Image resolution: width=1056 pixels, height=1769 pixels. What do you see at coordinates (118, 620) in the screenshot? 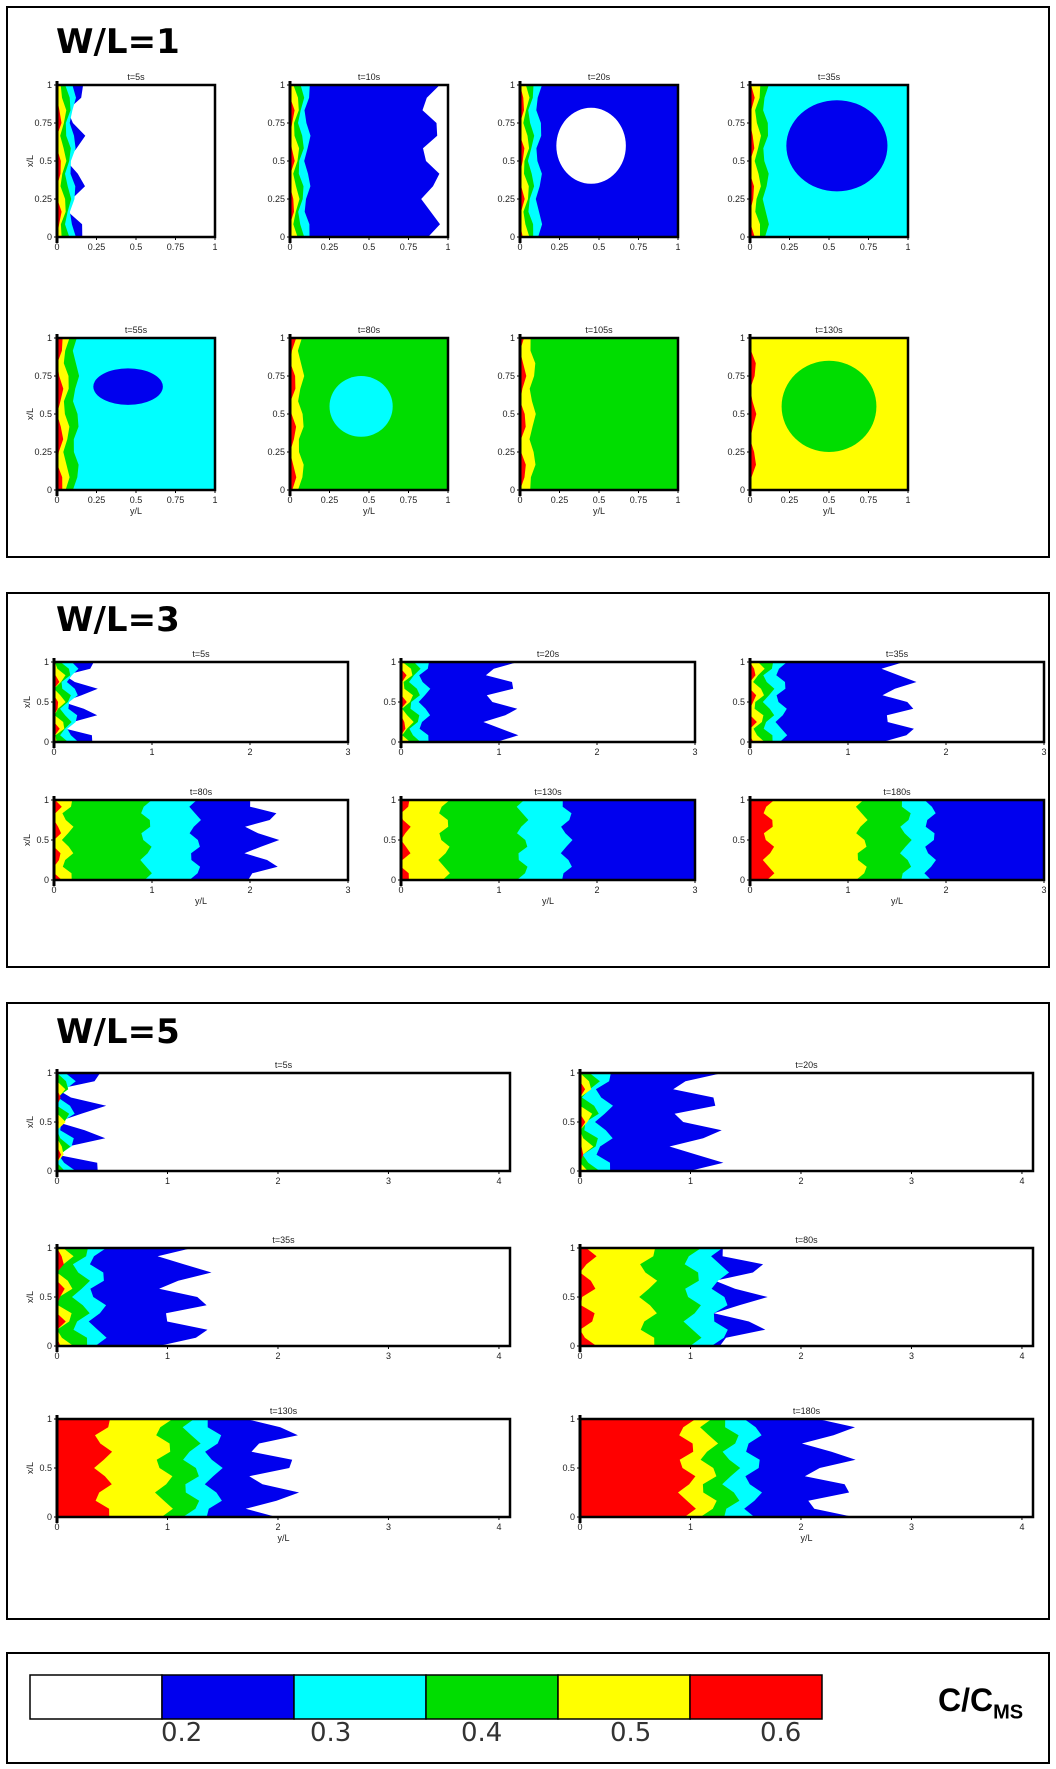
I see `panel-title-wl3: W/L=3` at bounding box center [118, 620].